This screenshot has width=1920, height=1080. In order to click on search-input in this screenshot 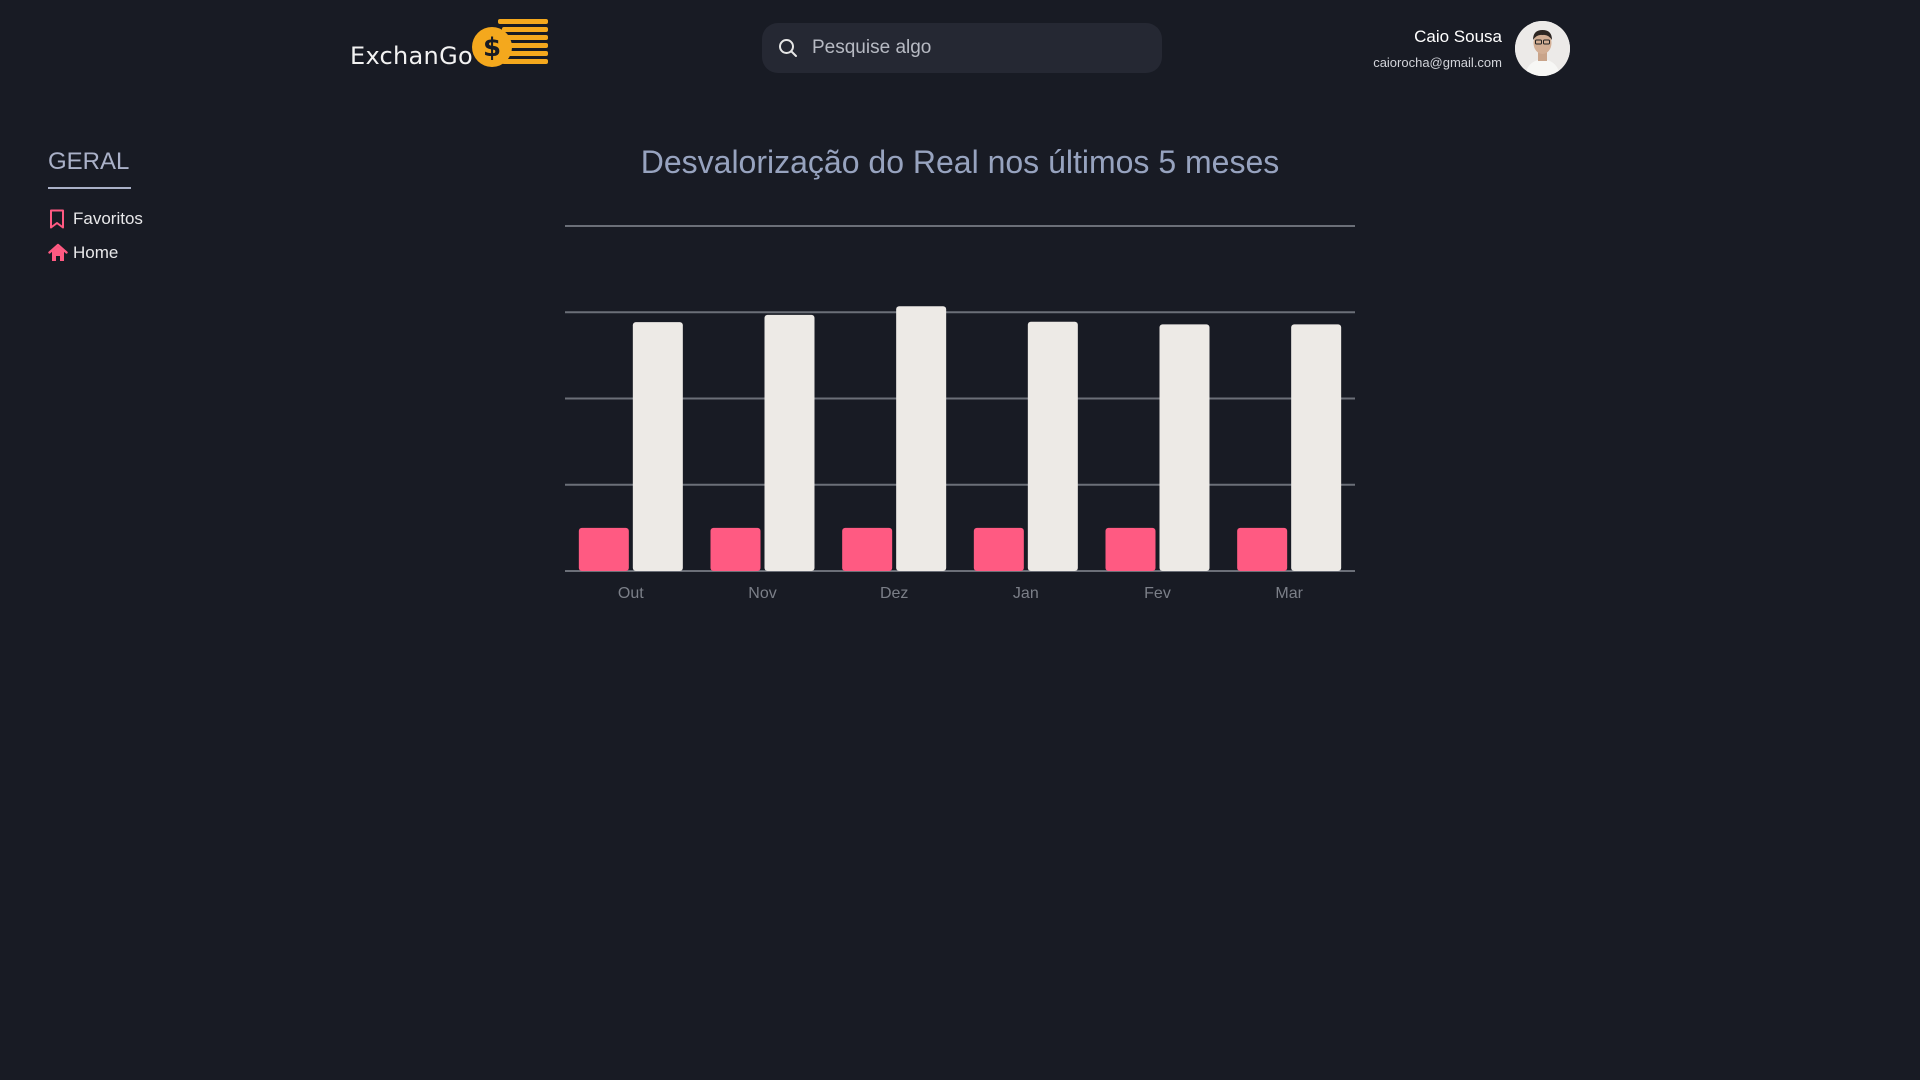, I will do `click(977, 48)`.